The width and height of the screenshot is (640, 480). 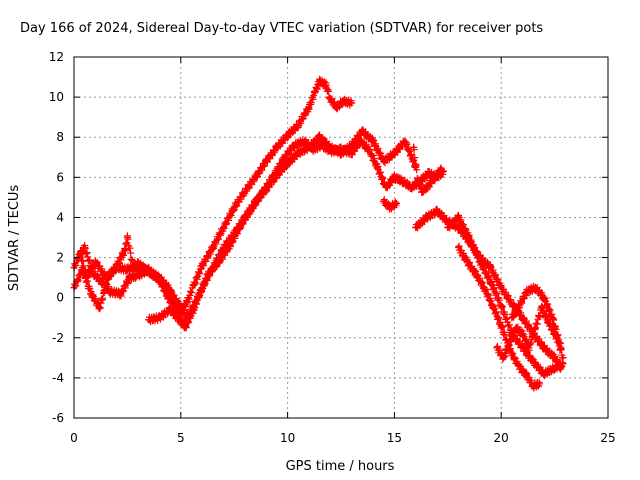 What do you see at coordinates (58, 378) in the screenshot?
I see `y-tick-label: -4` at bounding box center [58, 378].